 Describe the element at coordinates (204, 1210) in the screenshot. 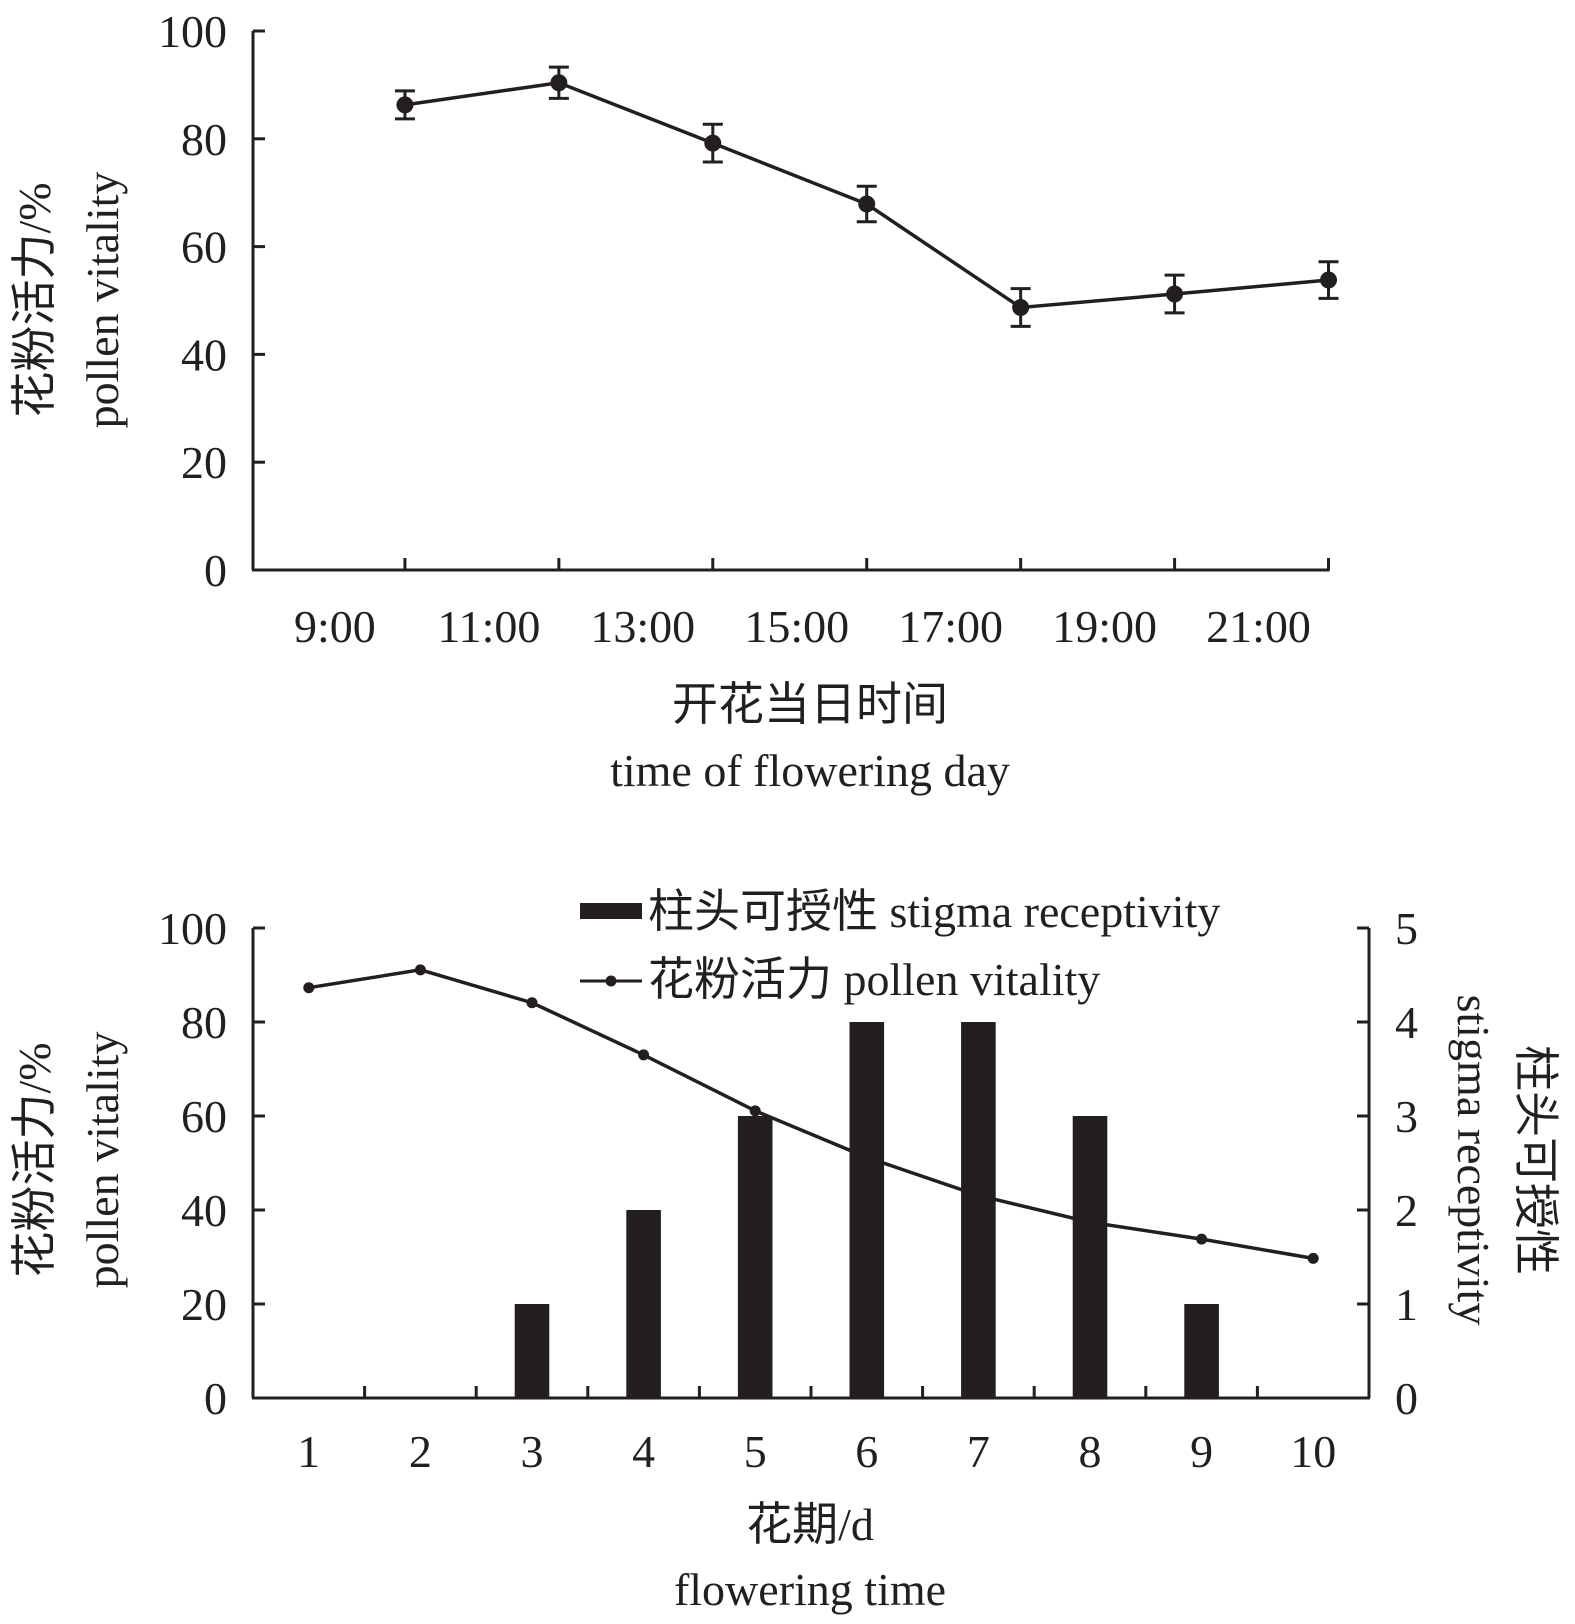

I see `bottom-y-tick-label: 40` at that location.